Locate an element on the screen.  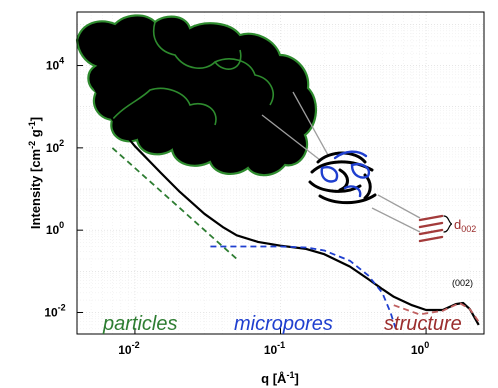
d002-sub: 002 is located at coordinates (468, 229).